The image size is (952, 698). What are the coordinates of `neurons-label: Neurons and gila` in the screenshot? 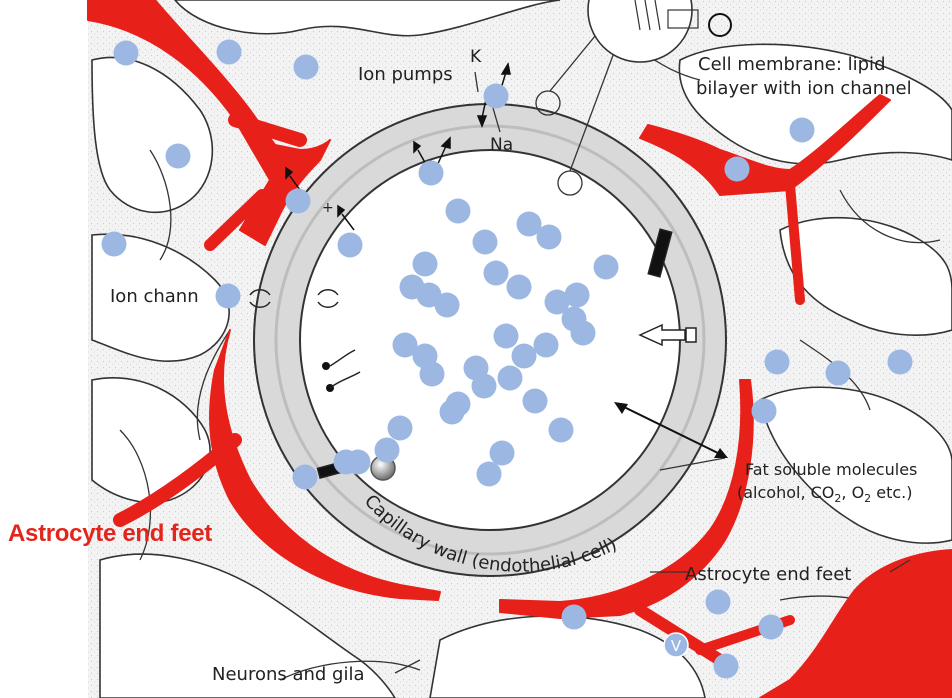 It's located at (288, 674).